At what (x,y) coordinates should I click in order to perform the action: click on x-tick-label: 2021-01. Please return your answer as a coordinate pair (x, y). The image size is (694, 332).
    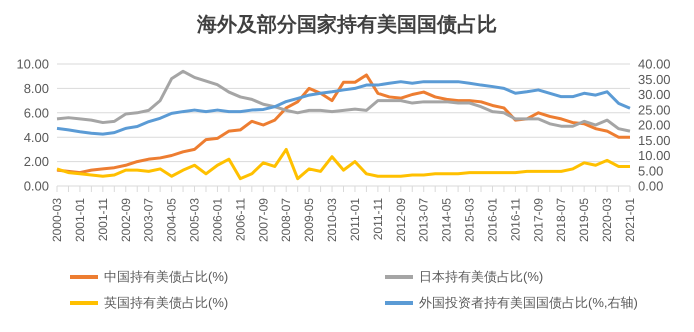
    Looking at the image, I should click on (630, 220).